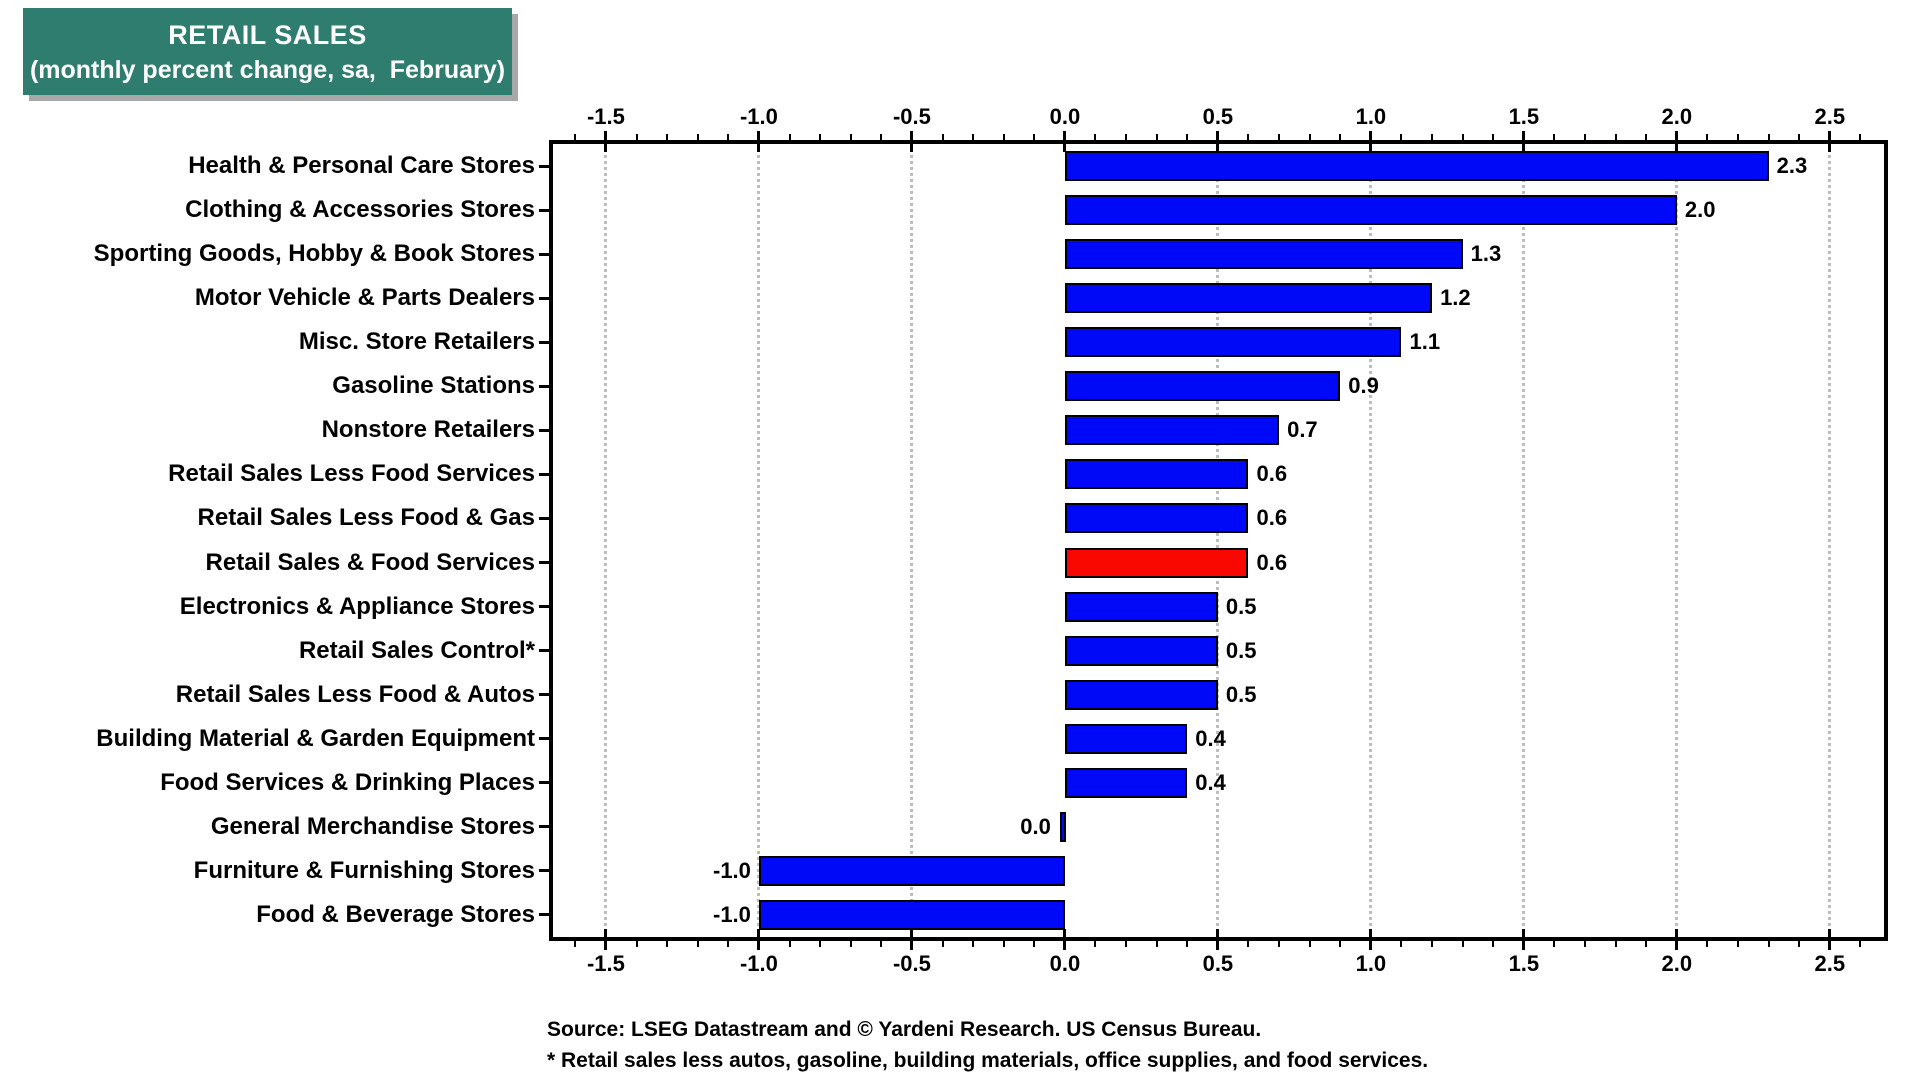  Describe the element at coordinates (1677, 116) in the screenshot. I see `axis-tick-label-top: 2.0` at that location.